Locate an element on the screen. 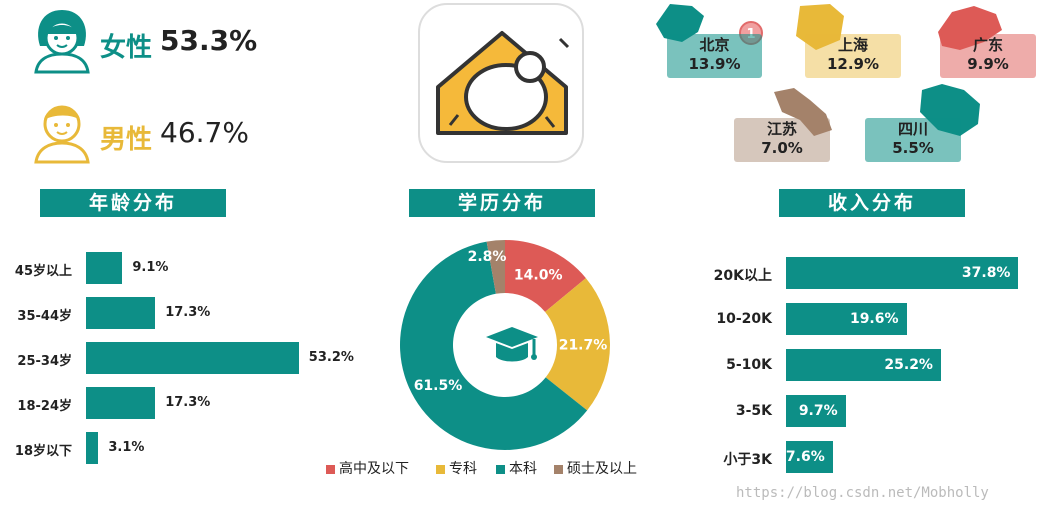 This screenshot has width=1046, height=514. watermark: https://blog.csdn.net/Mobholly is located at coordinates (862, 493).